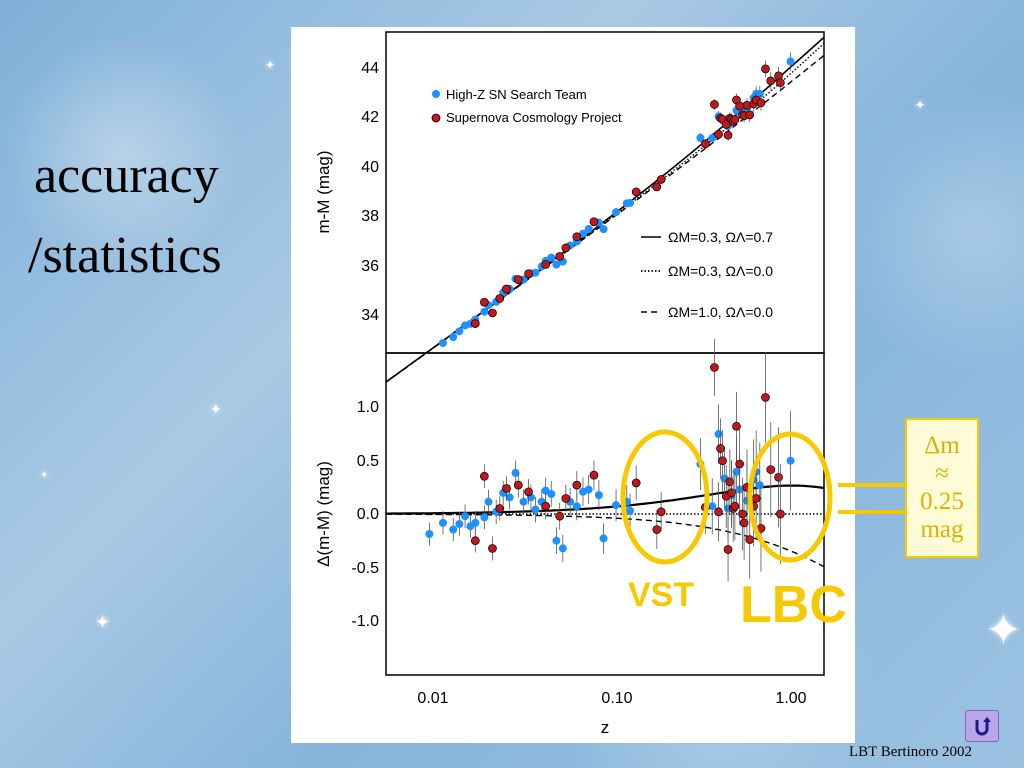  I want to click on annotation-line: Δm, so click(942, 445).